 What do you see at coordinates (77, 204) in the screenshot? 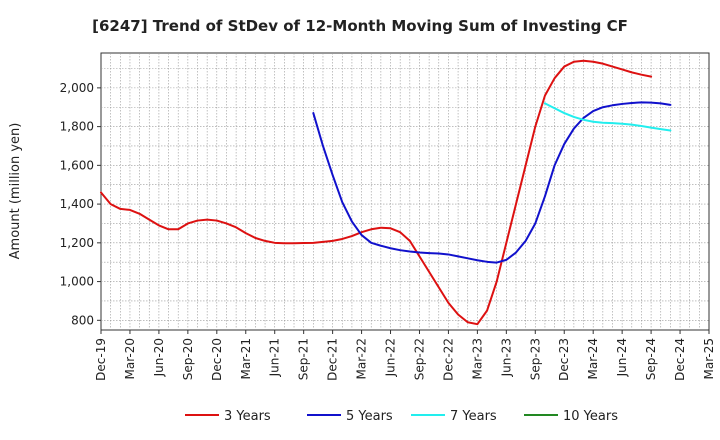
I see `y-tick-label: 1,400` at bounding box center [77, 204].